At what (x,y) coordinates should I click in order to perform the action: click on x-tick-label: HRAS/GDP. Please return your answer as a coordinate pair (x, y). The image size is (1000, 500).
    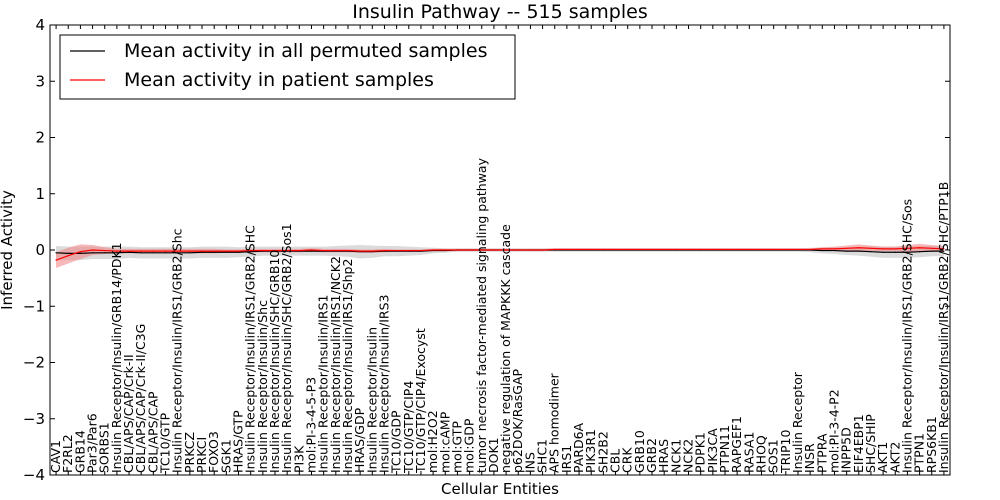
    Looking at the image, I should click on (359, 440).